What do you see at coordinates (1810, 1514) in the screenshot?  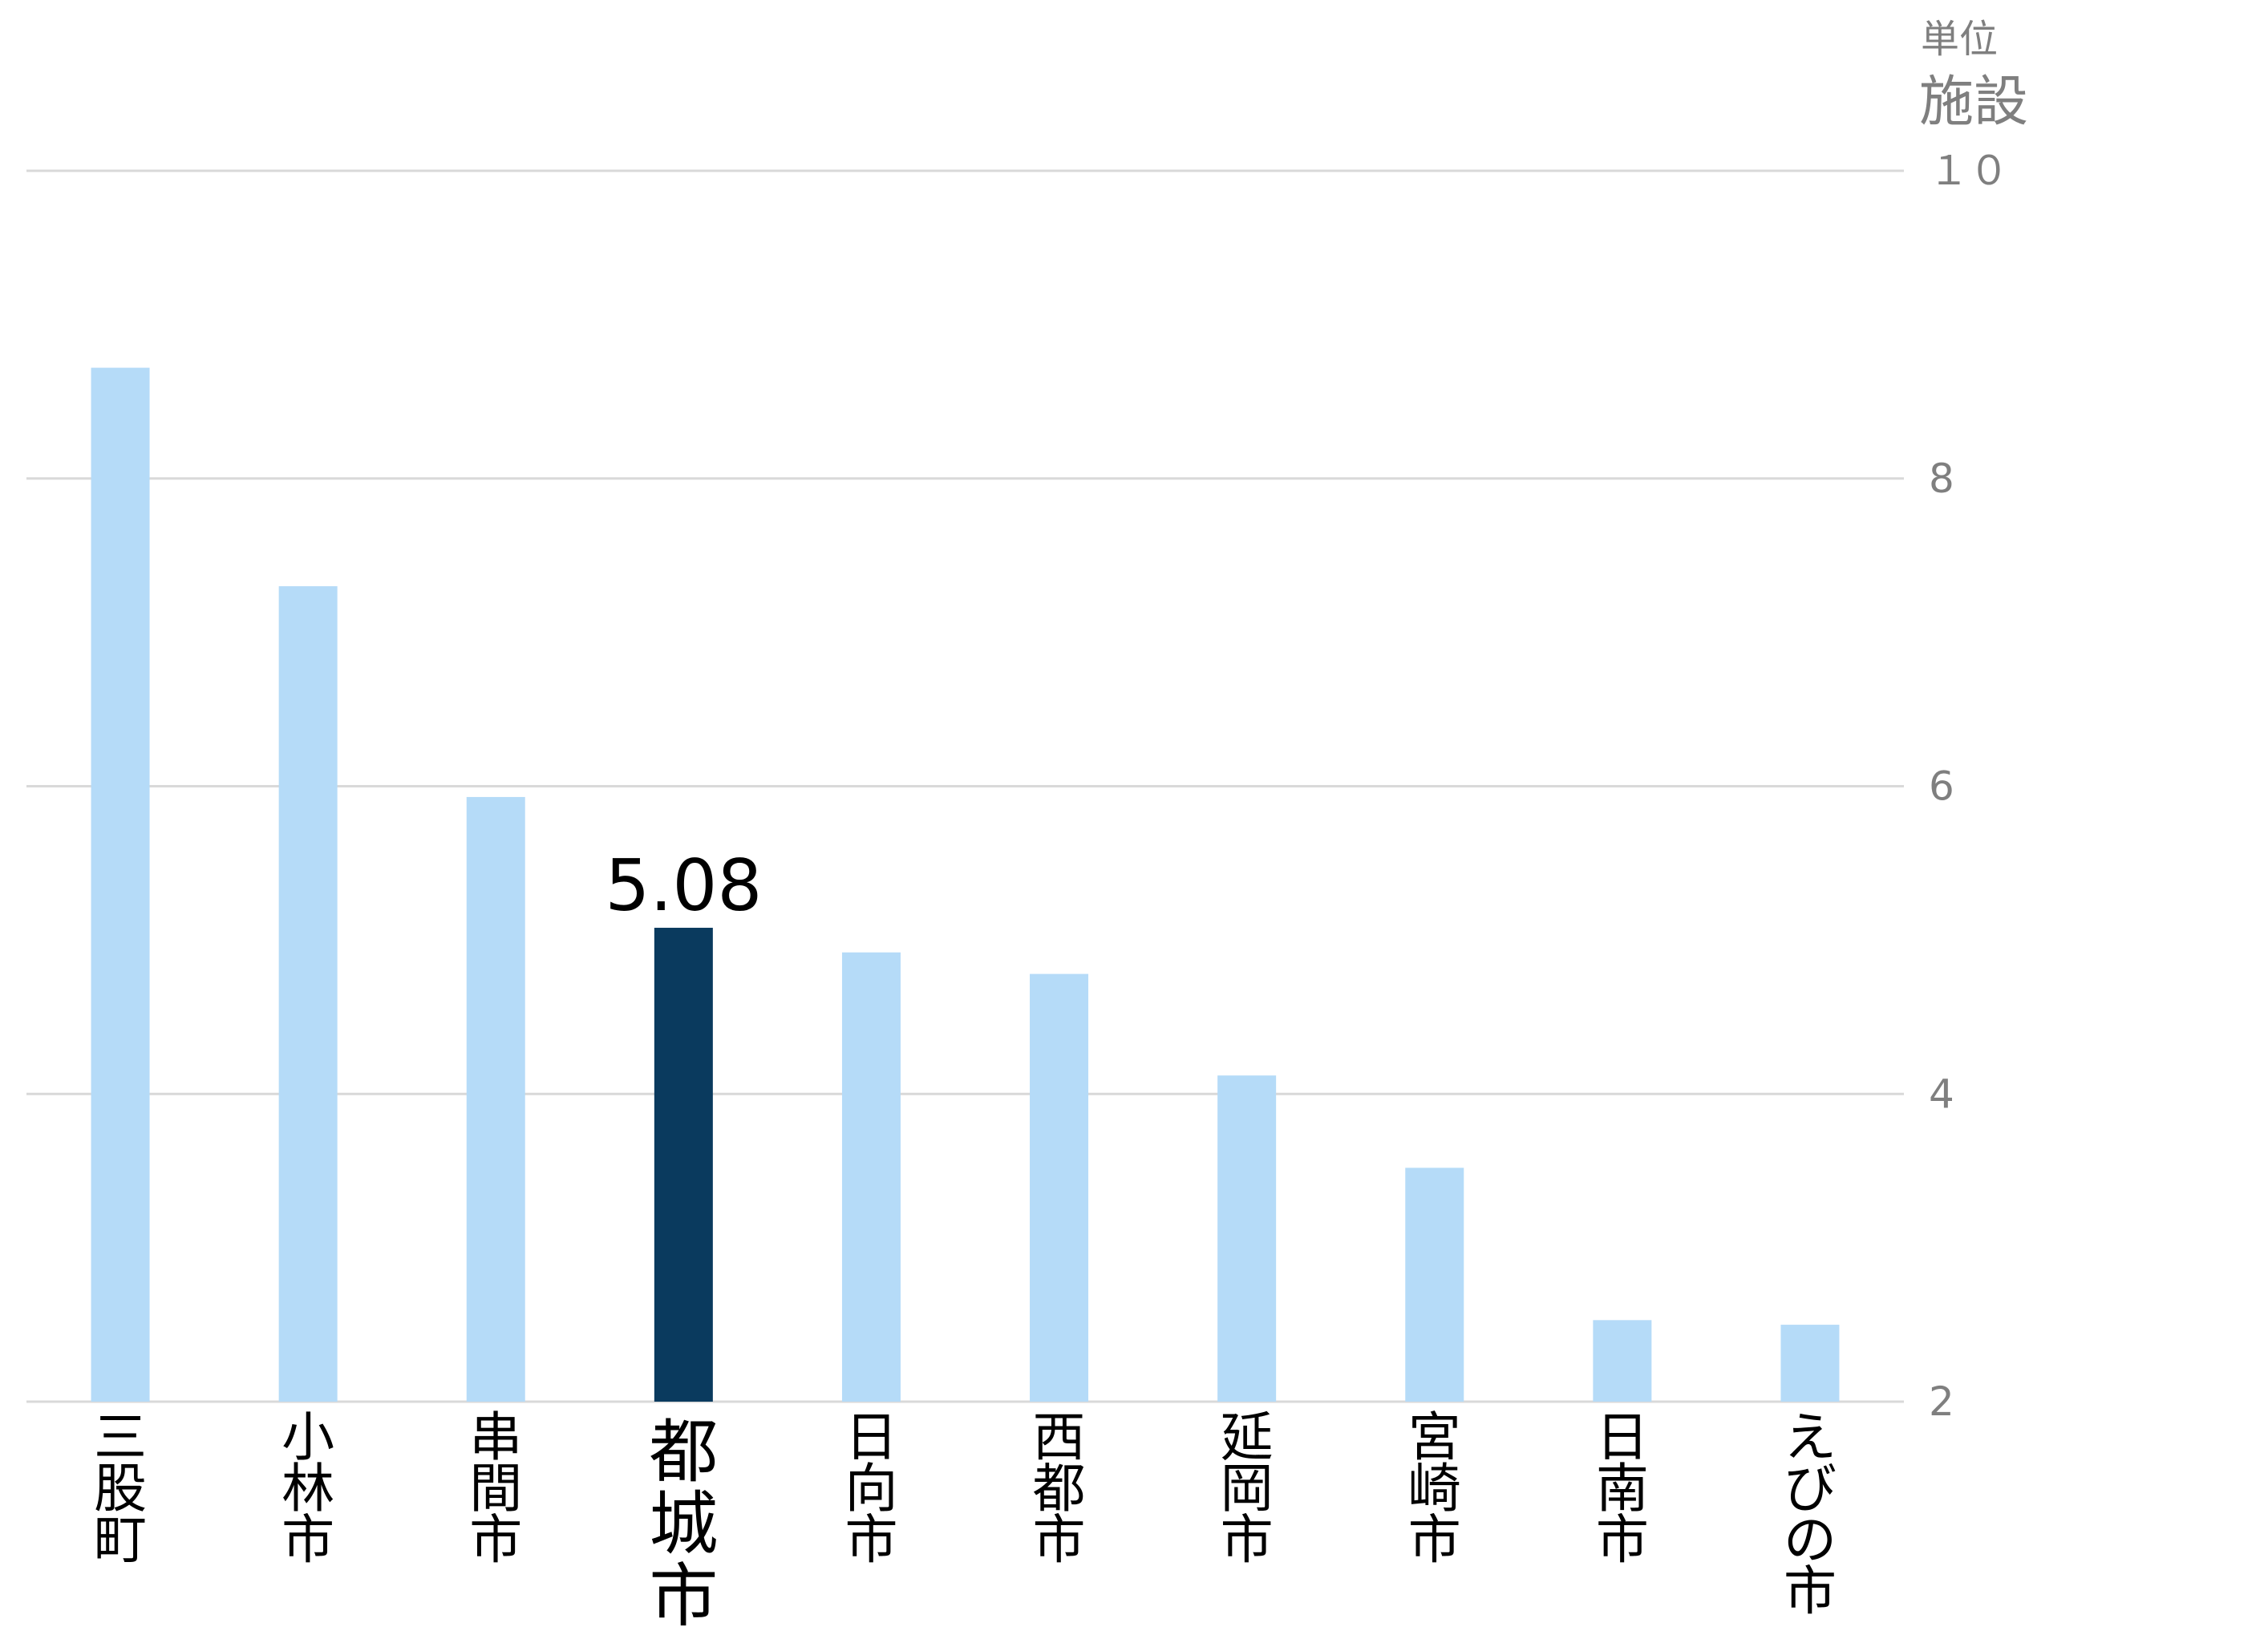 I see `category-label: えびの市` at bounding box center [1810, 1514].